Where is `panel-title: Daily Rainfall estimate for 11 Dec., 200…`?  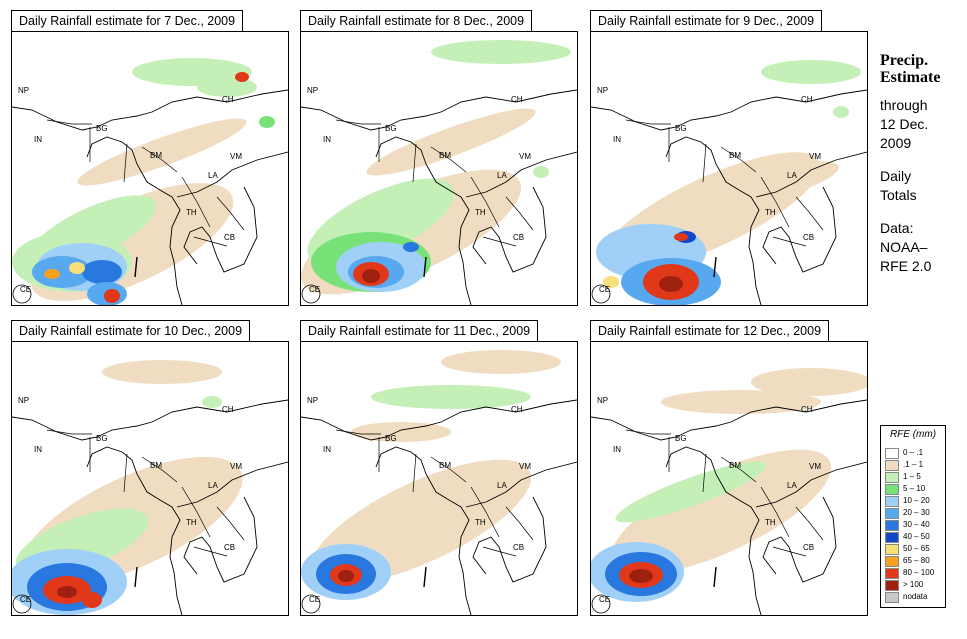
panel-title: Daily Rainfall estimate for 11 Dec., 200… is located at coordinates (419, 331).